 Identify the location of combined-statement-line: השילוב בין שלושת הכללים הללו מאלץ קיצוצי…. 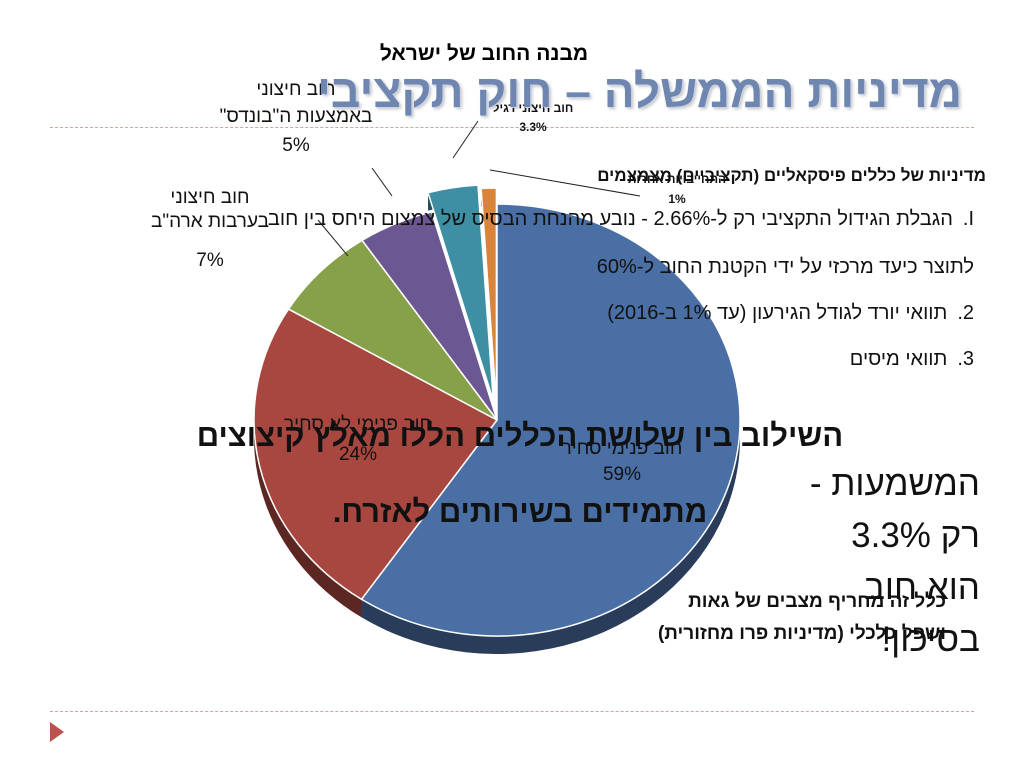
(520, 435).